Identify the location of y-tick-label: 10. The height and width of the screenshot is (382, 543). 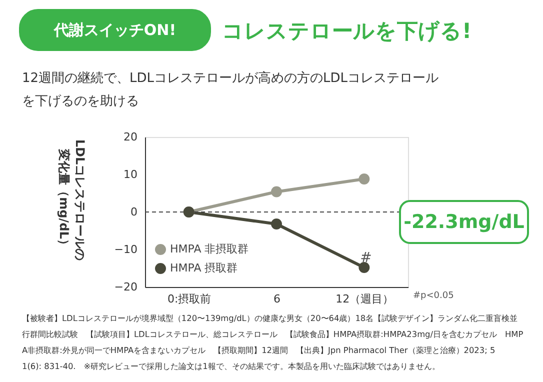
(131, 174).